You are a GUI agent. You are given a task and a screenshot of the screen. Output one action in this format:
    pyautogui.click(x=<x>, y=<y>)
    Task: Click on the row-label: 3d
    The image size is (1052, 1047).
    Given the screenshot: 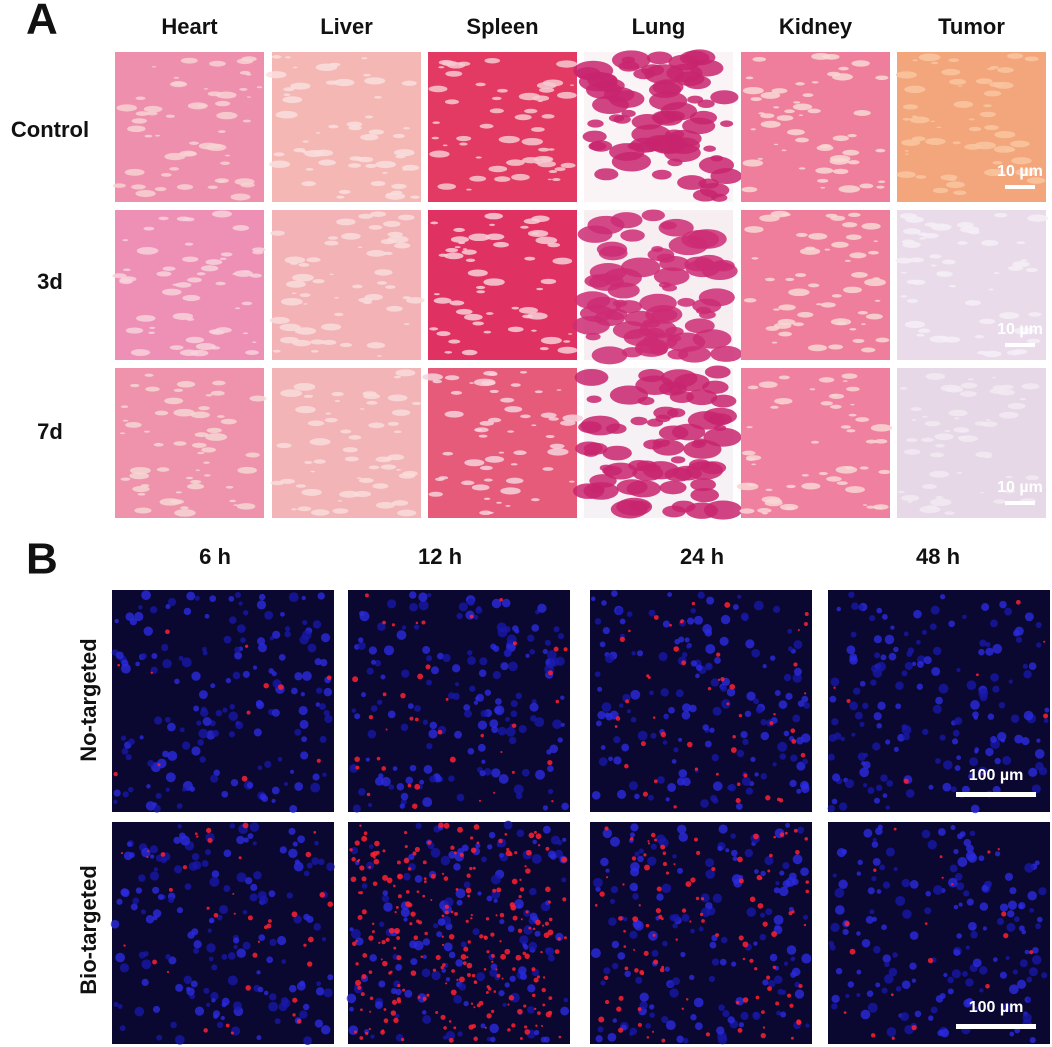 What is the action you would take?
    pyautogui.click(x=50, y=281)
    